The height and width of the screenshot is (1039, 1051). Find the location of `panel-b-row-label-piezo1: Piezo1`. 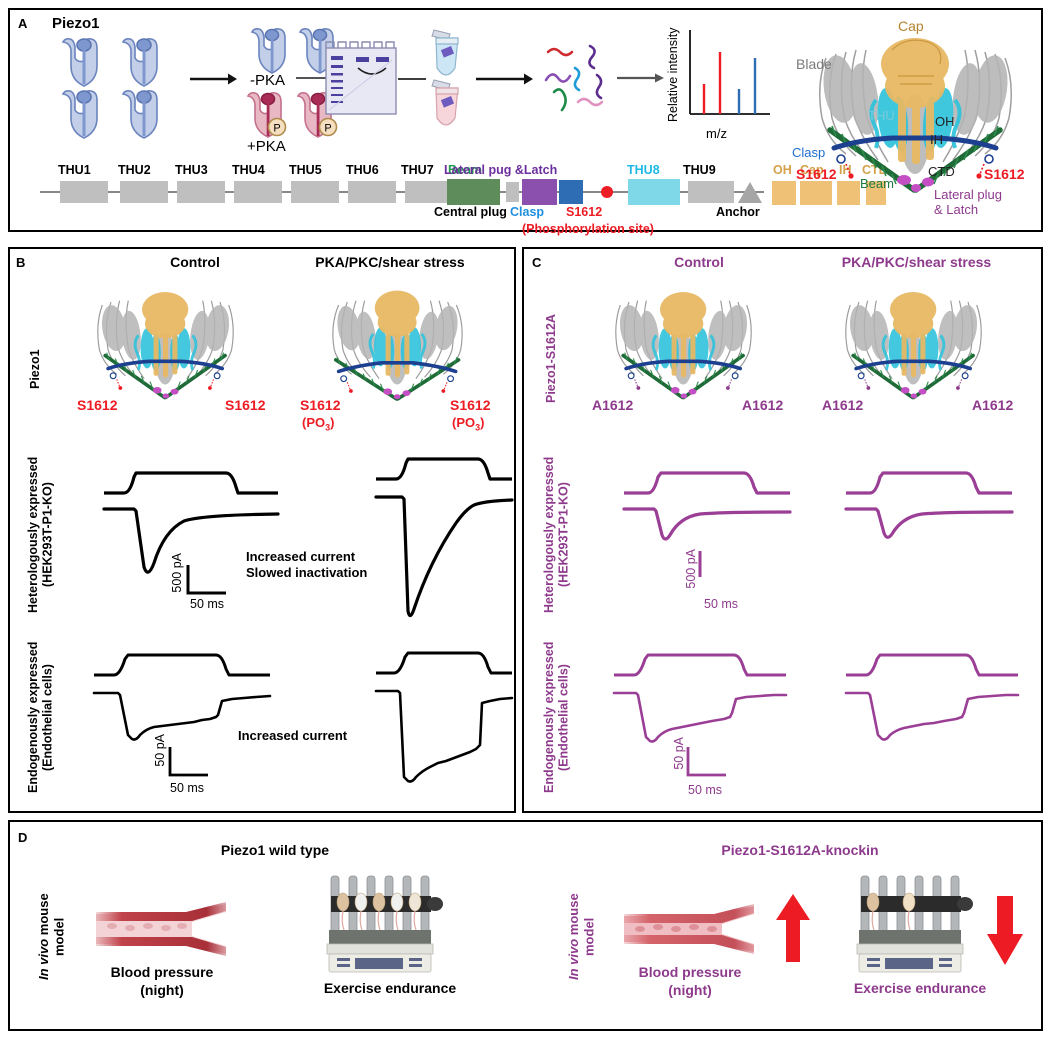

panel-b-row-label-piezo1: Piezo1 is located at coordinates (35, 369).